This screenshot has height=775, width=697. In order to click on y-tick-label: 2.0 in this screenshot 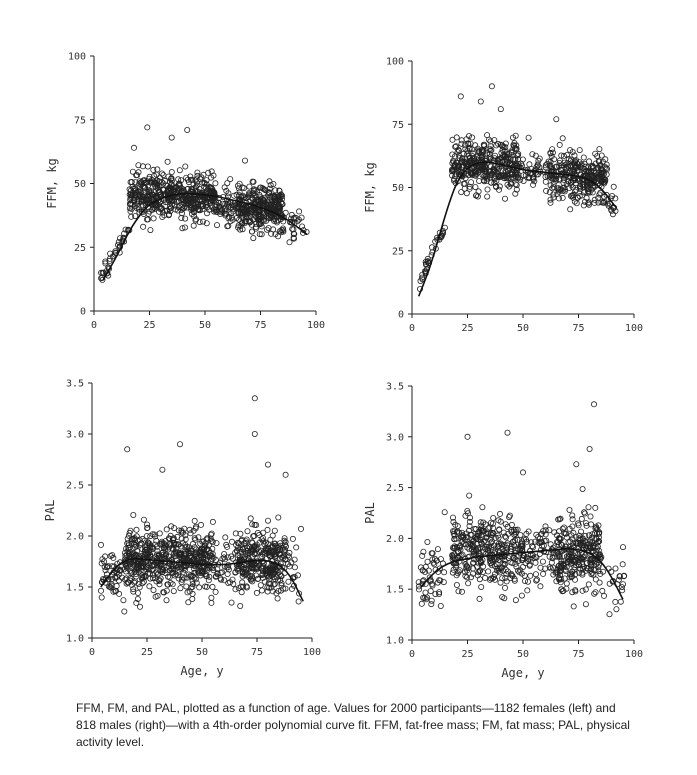, I will do `click(395, 539)`.